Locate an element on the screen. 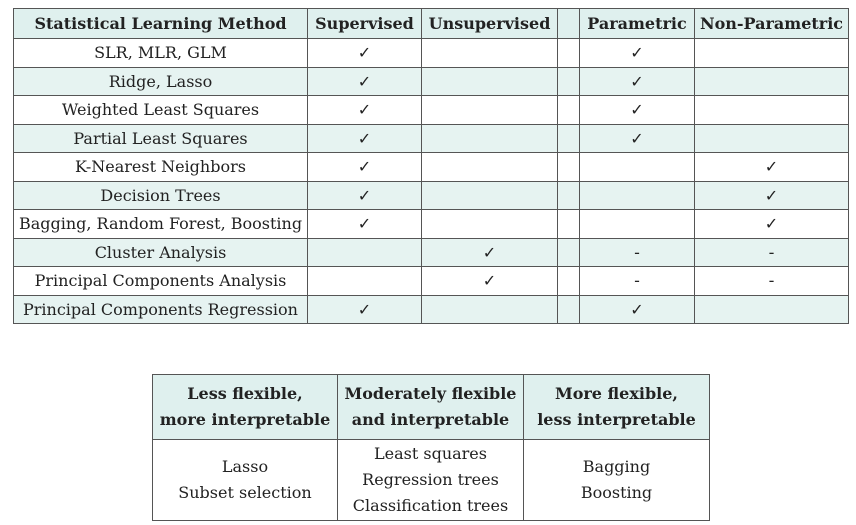 This screenshot has height=525, width=856. method-row: Principal Components Regression ✓ ✓ is located at coordinates (431, 309).